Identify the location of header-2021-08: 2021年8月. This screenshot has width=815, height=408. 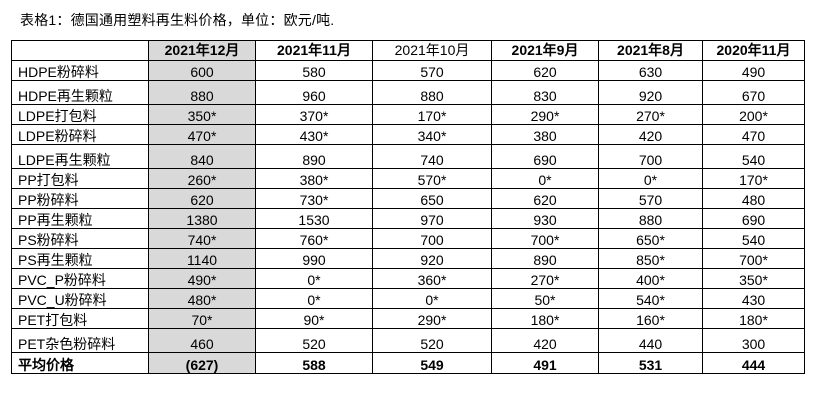
(650, 50).